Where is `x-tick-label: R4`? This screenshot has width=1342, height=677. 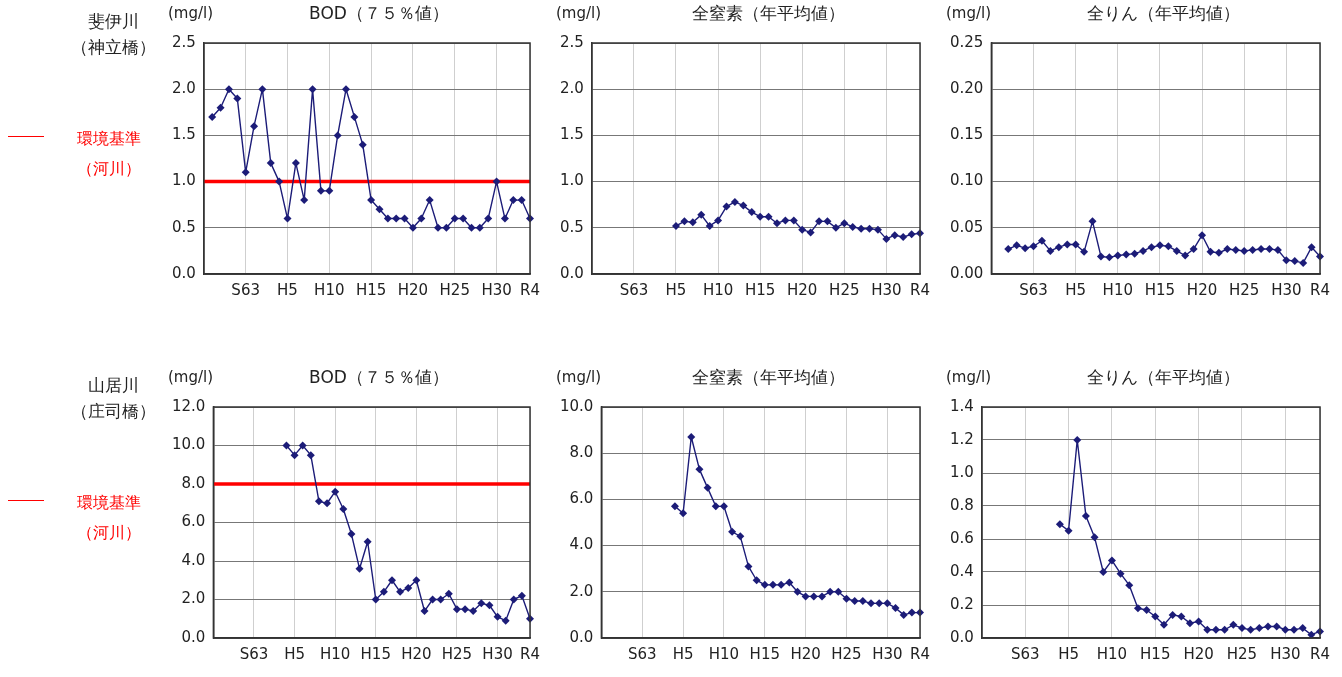
x-tick-label: R4 is located at coordinates (530, 653).